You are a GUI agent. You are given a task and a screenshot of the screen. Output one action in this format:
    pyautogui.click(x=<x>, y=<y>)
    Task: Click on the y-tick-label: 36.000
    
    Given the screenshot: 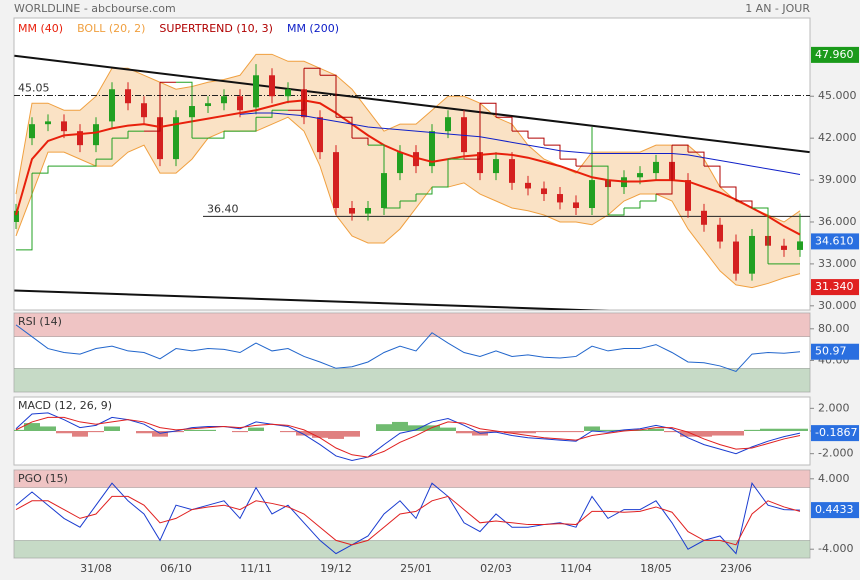 What is the action you would take?
    pyautogui.click(x=837, y=221)
    